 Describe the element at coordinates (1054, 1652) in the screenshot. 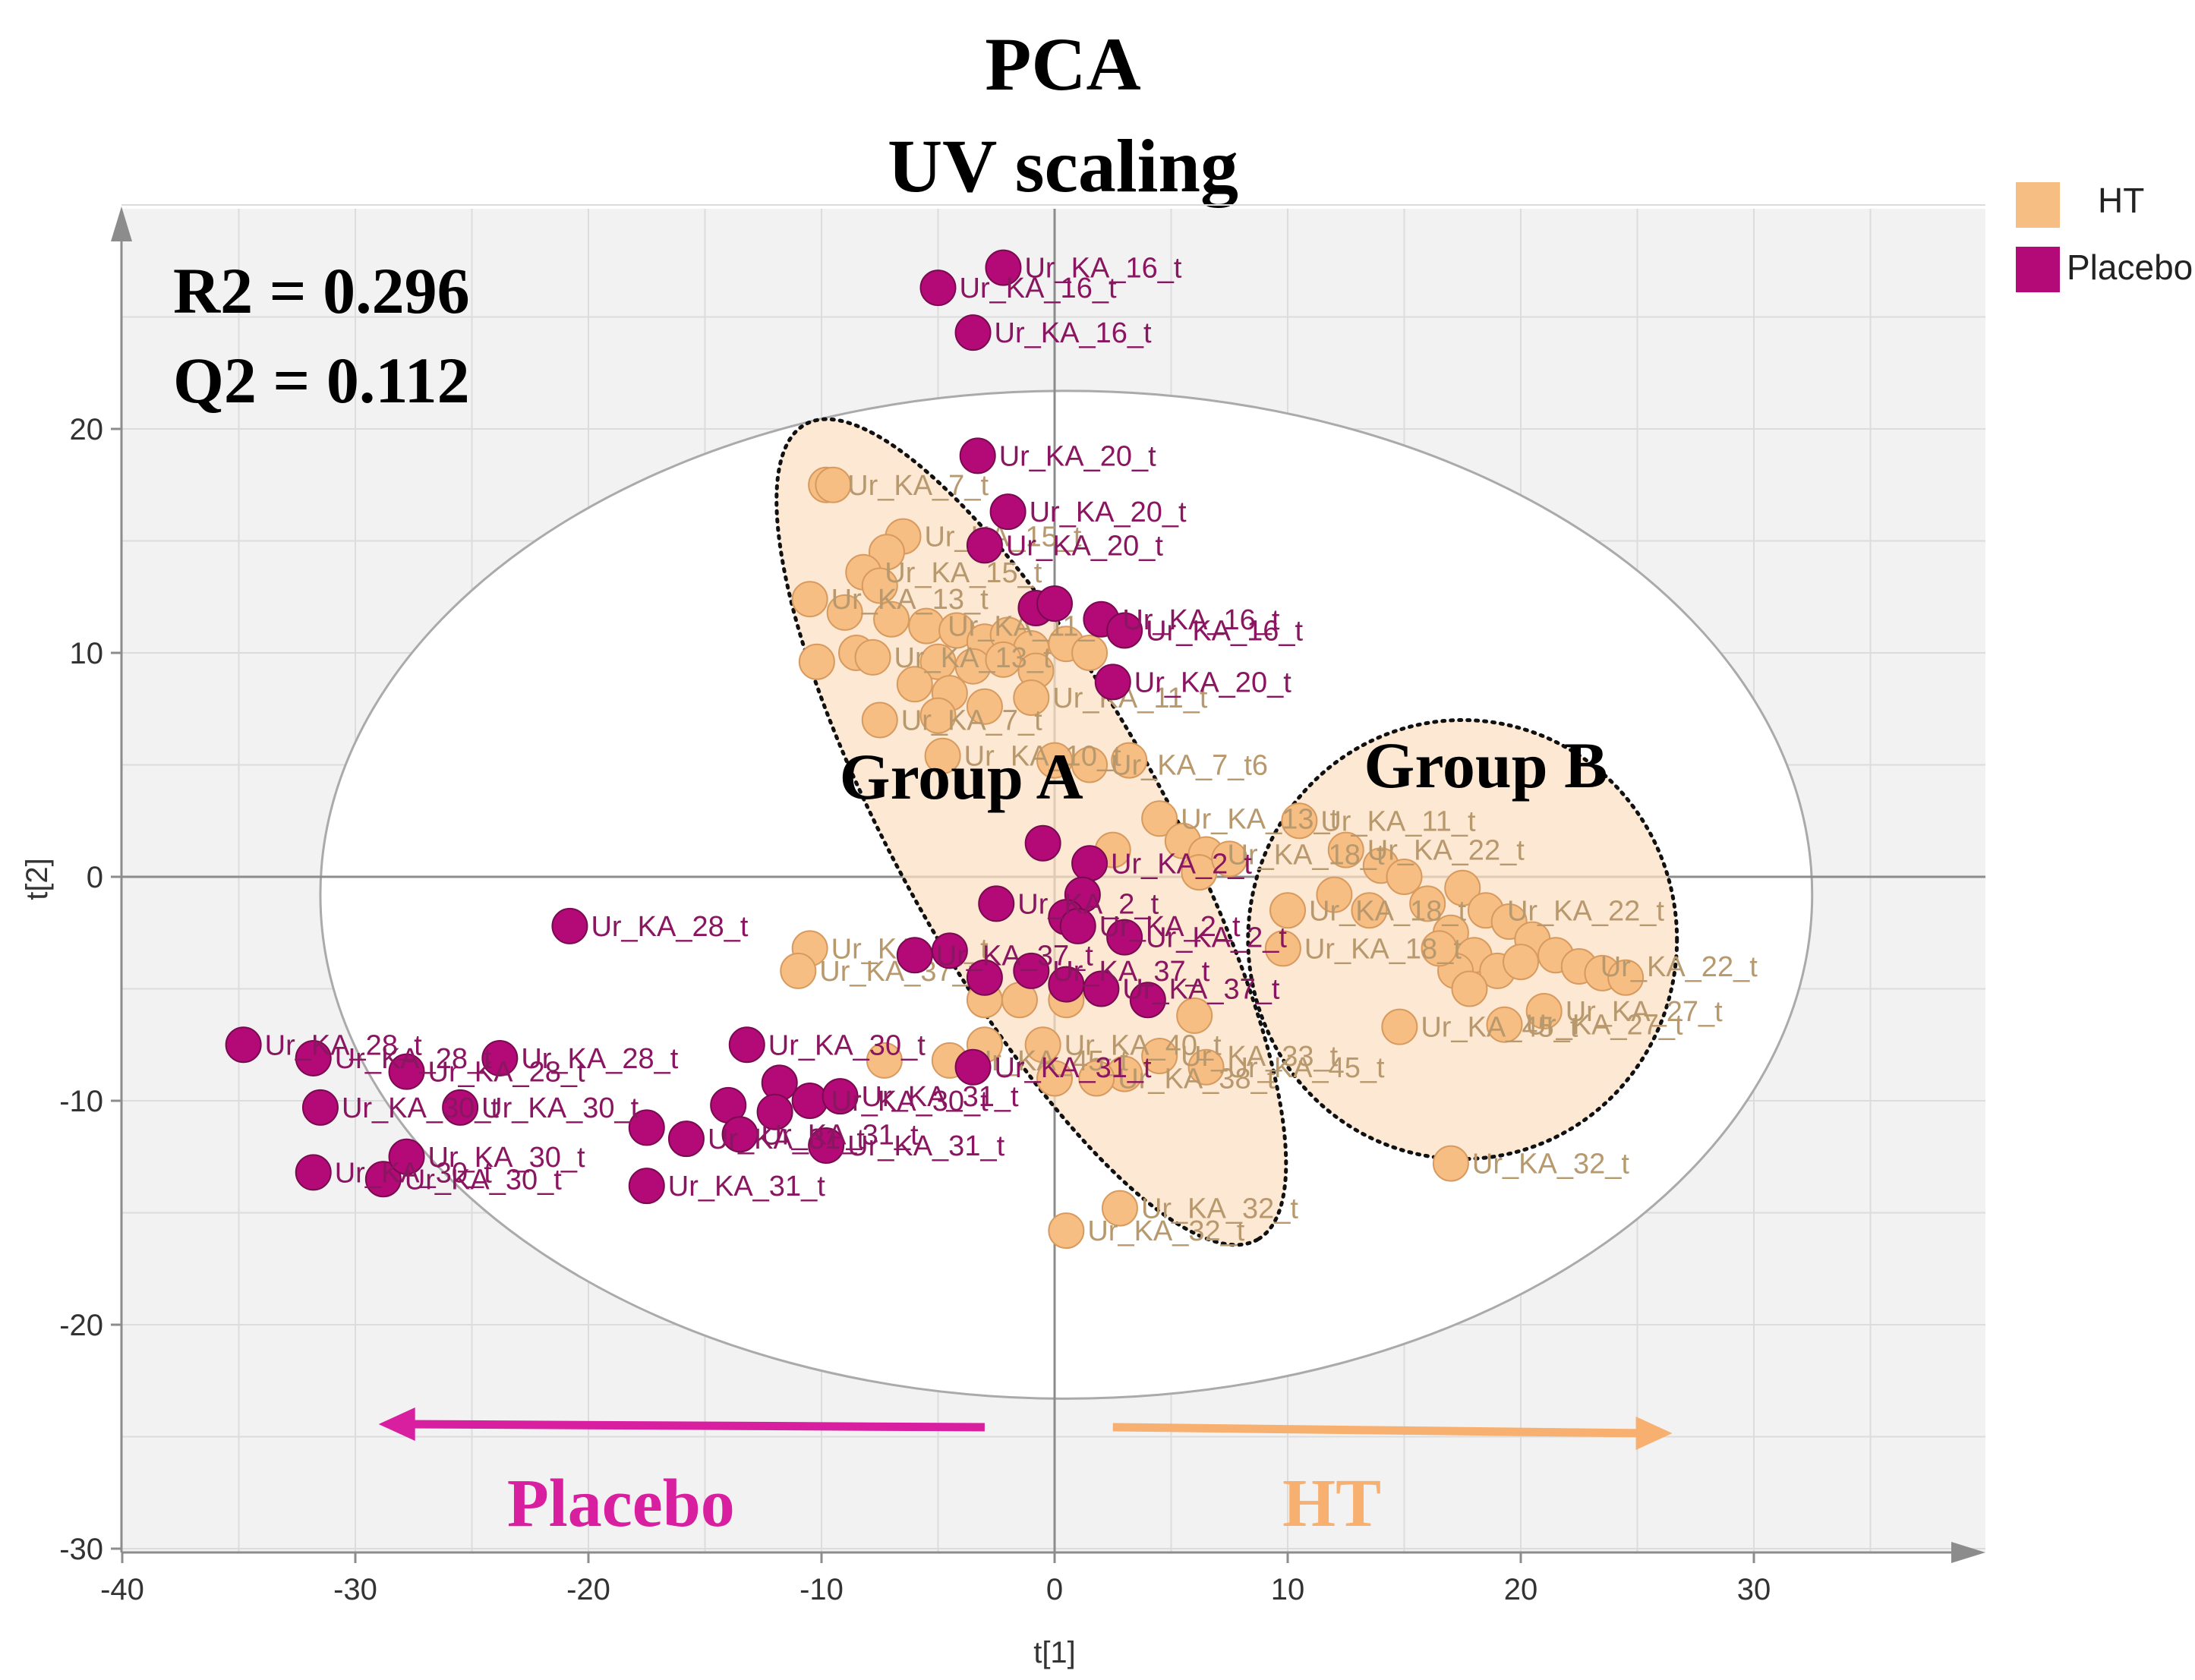

I see `x-axis-label: t[1]` at that location.